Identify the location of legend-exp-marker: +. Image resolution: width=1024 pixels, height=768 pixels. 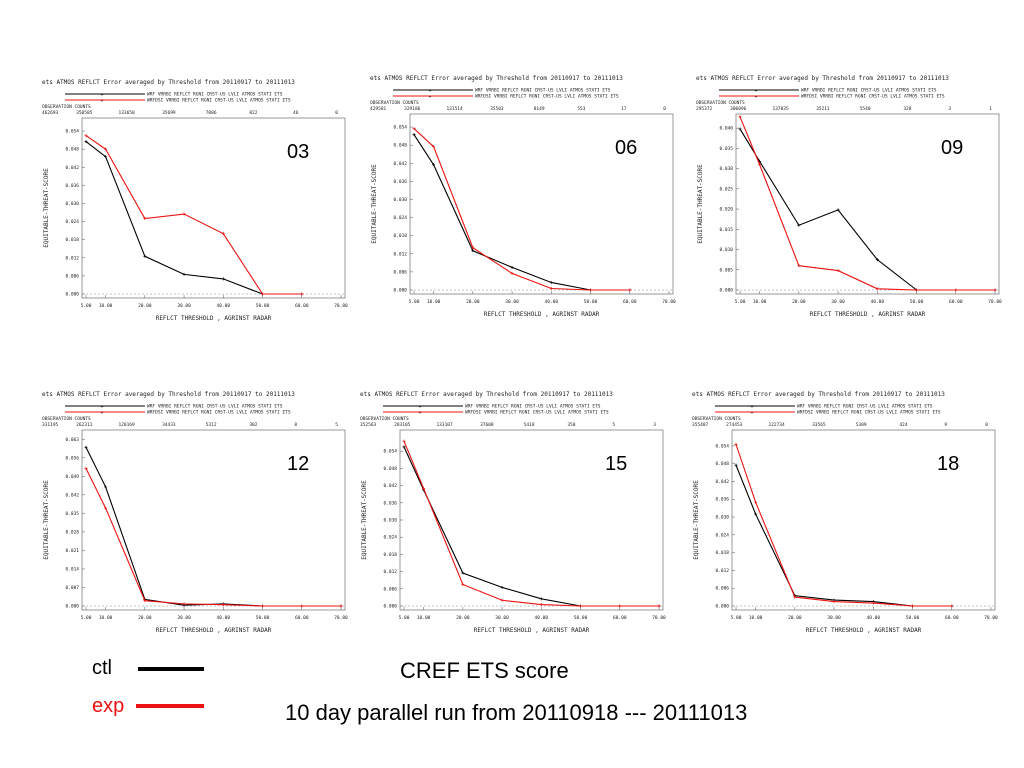
(102, 413).